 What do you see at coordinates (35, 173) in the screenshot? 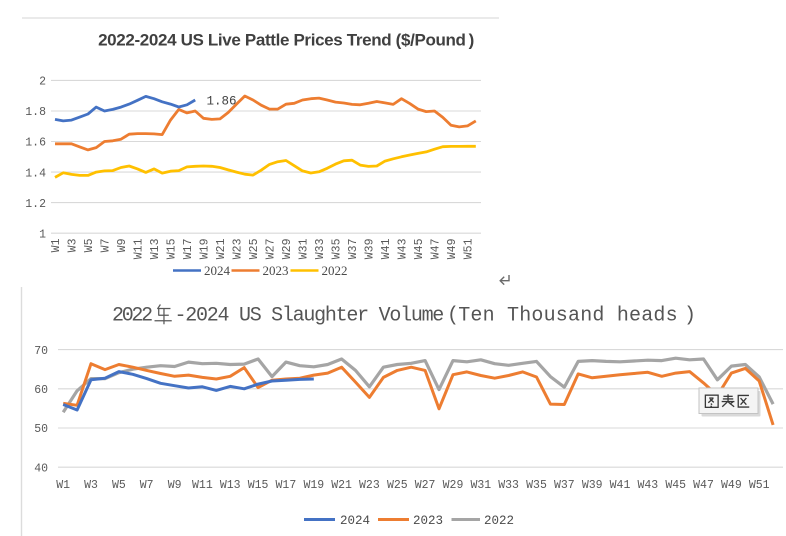
I see `svg-text: 1.4` at bounding box center [35, 173].